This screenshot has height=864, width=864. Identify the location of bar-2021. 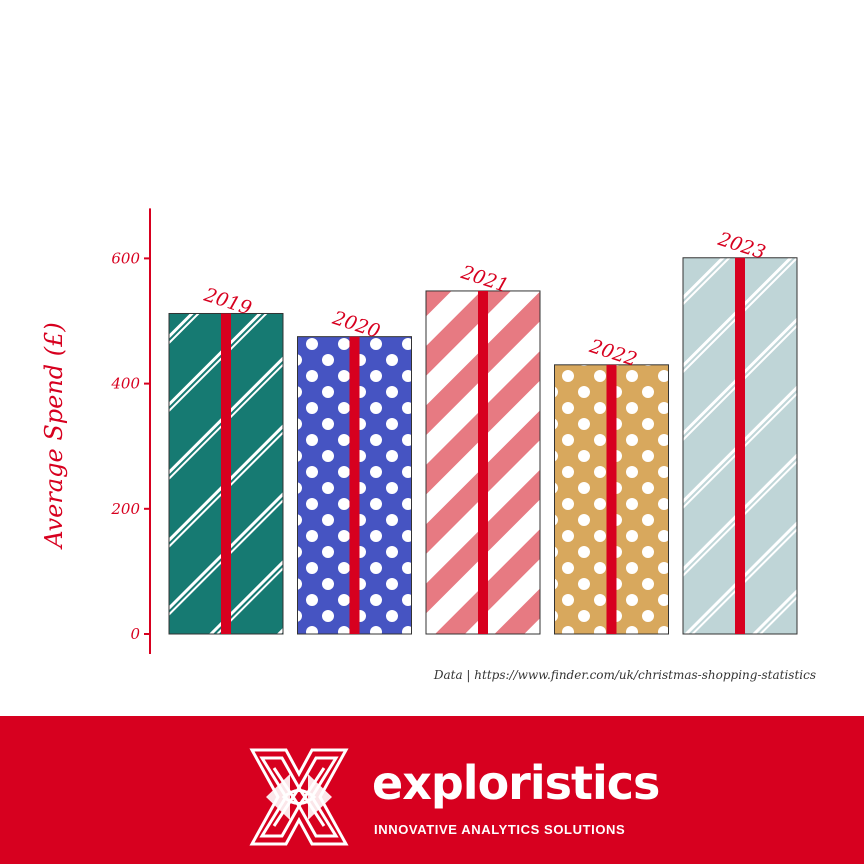
(483, 462).